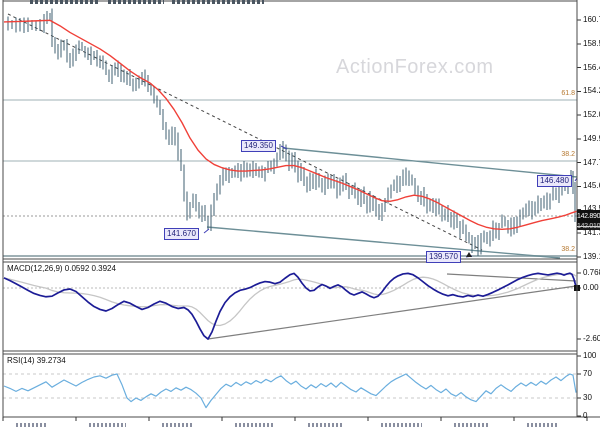  I want to click on macd-axis-label: -2.6069, so click(591, 338).